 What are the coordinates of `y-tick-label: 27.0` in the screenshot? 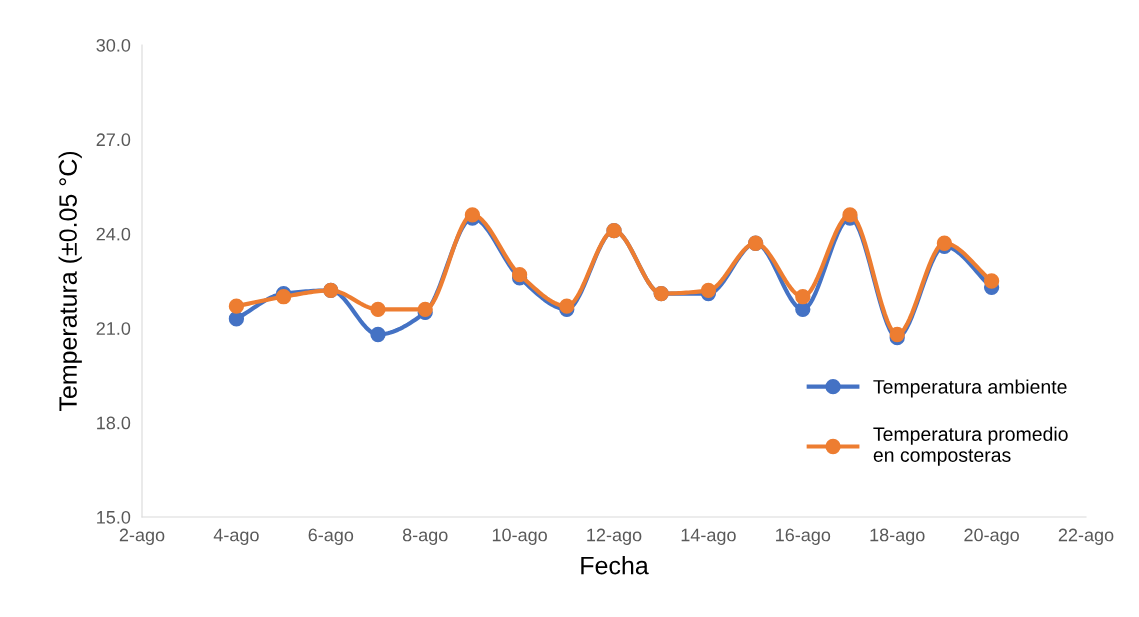 It's located at (113, 140).